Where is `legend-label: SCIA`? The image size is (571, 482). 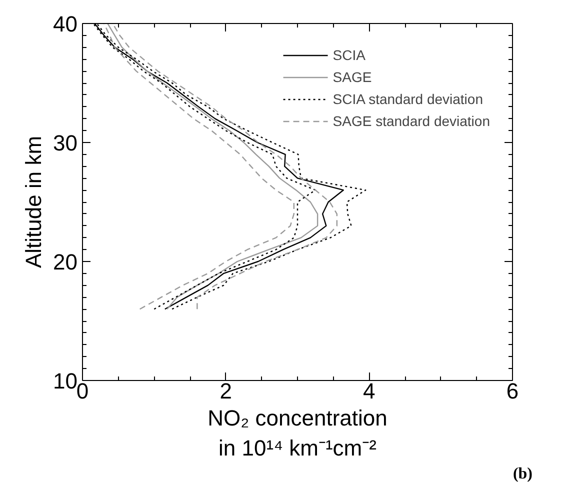
legend-label: SCIA is located at coordinates (349, 55).